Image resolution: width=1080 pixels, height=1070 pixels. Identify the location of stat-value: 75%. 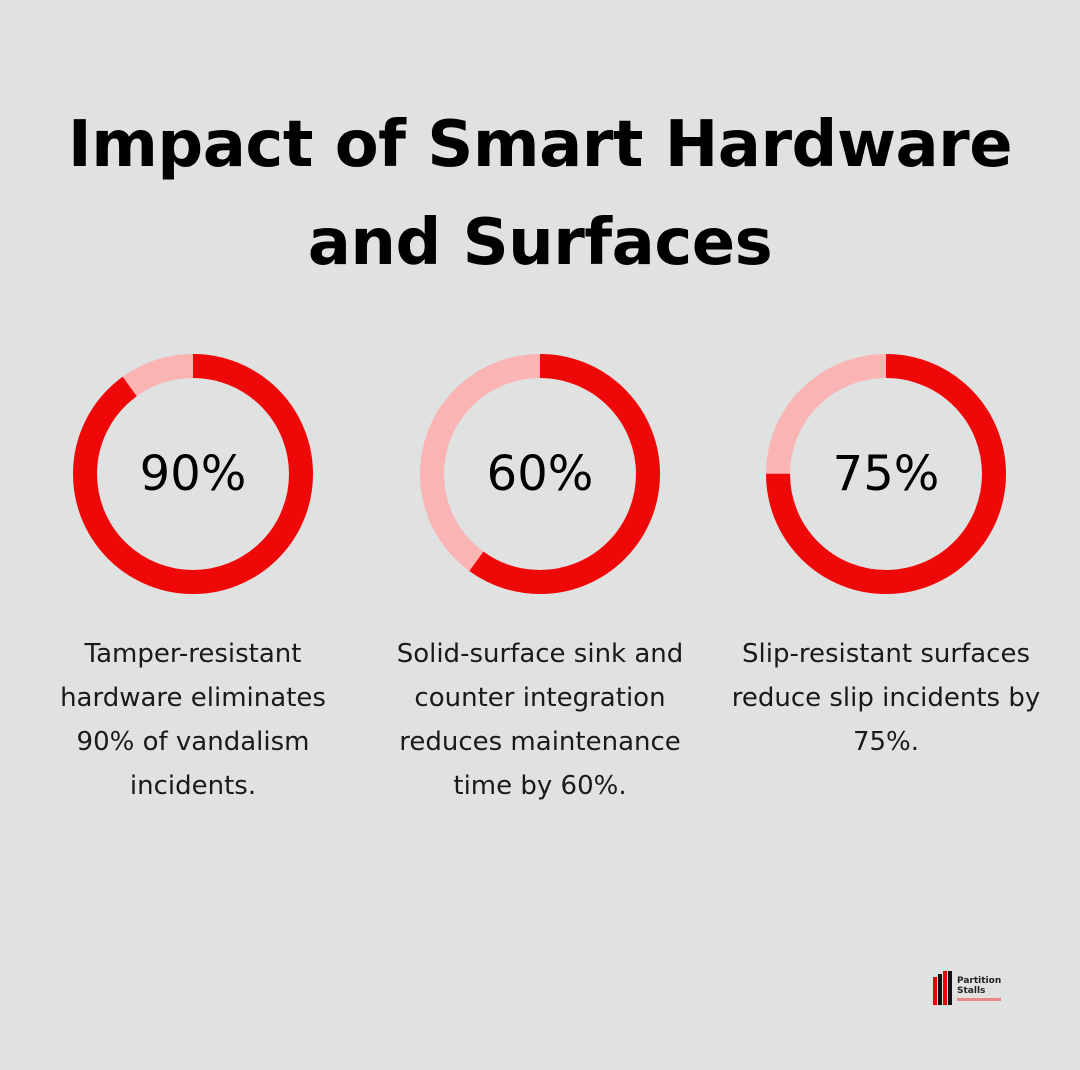
(886, 474).